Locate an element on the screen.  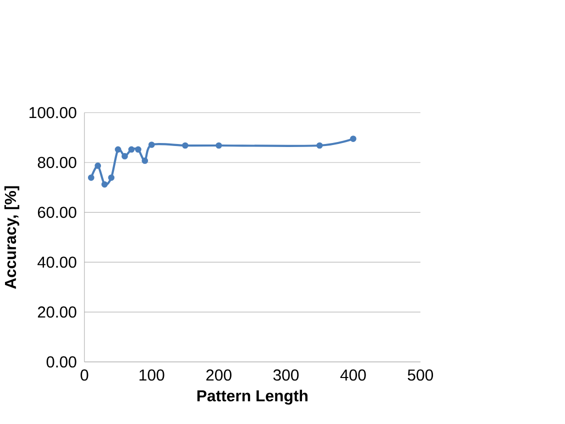
y-tick-label: 20.00 is located at coordinates (57, 312).